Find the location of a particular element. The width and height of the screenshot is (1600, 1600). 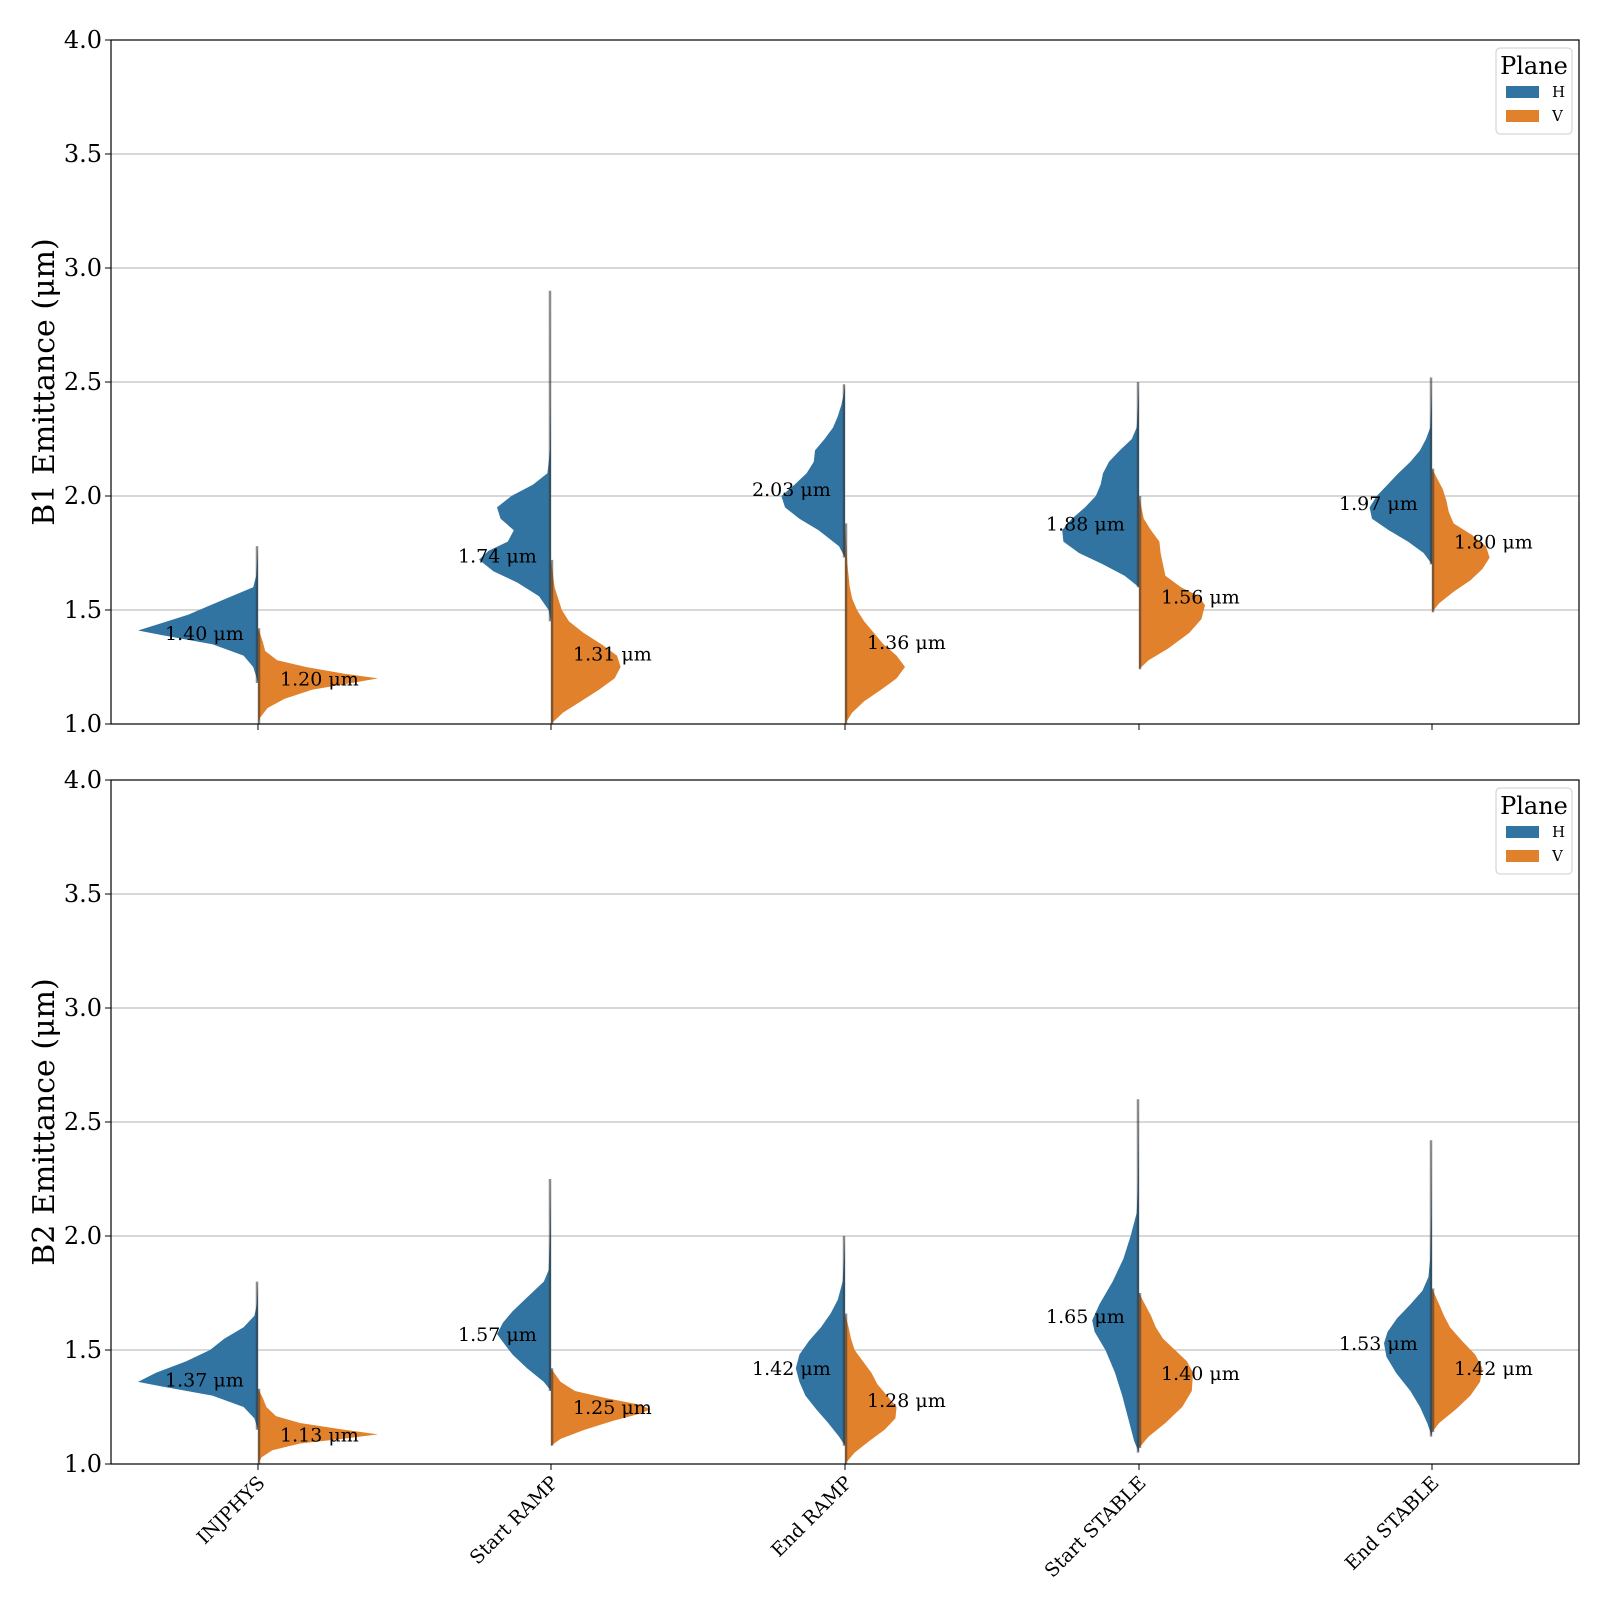

median-label: 1.20 μm is located at coordinates (319, 679).